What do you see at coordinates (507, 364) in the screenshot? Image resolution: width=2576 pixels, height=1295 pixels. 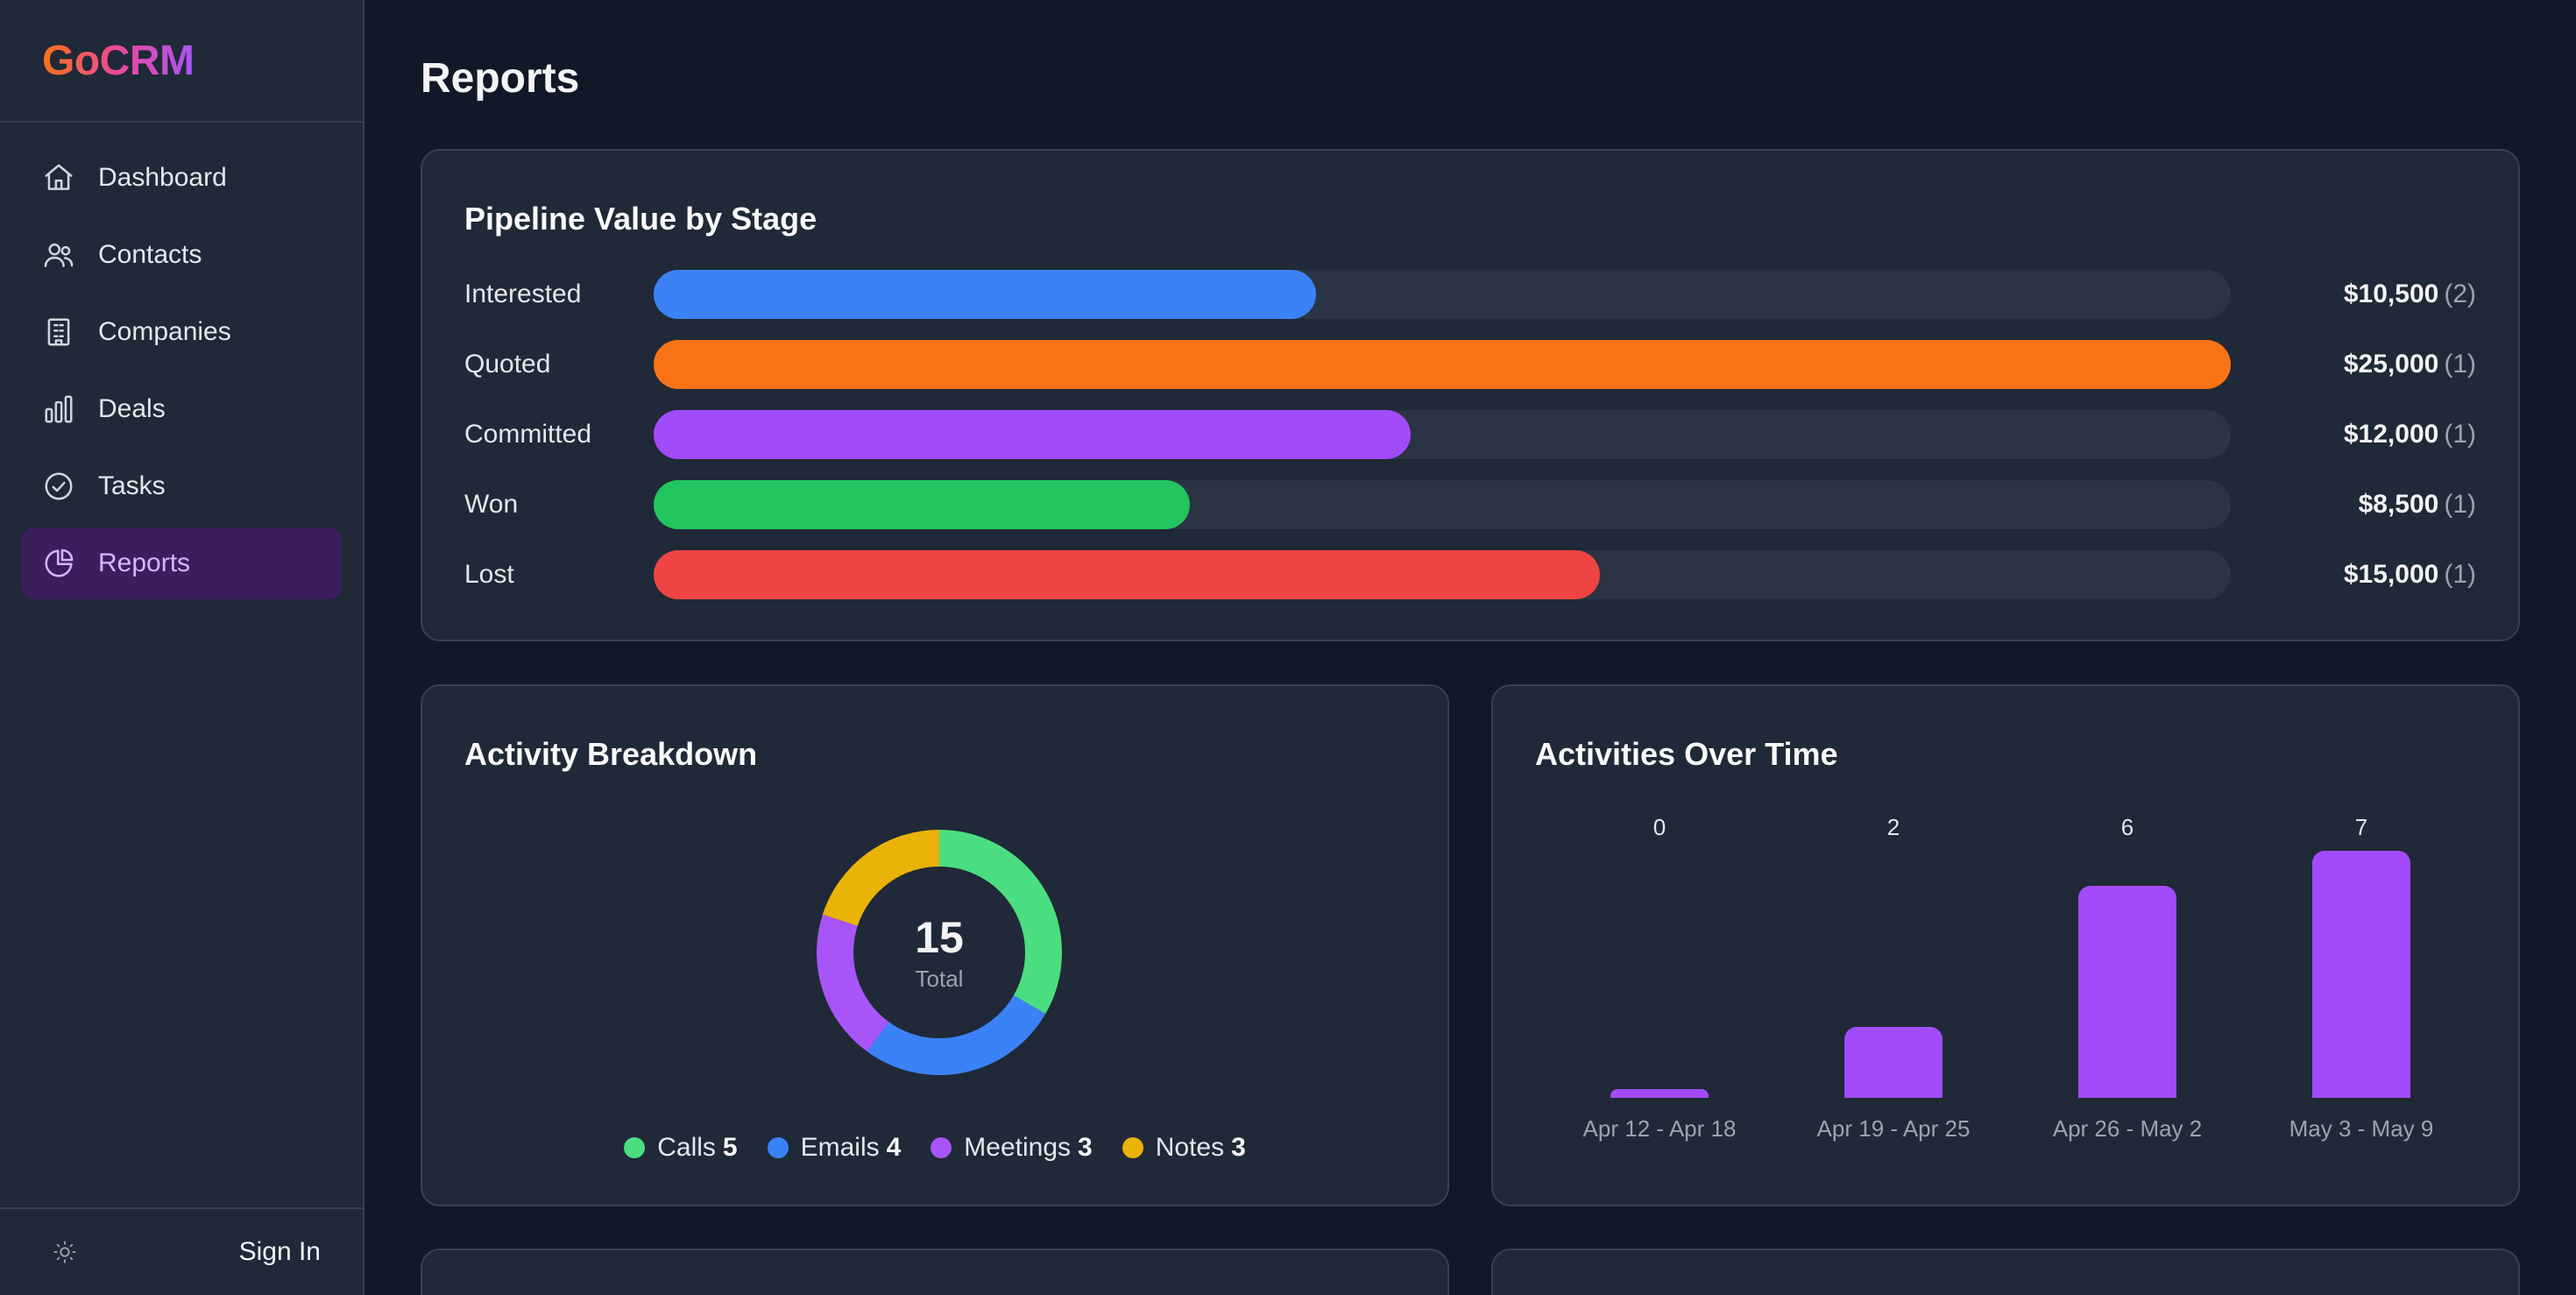 I see `pipeline-stage-label: Quoted` at bounding box center [507, 364].